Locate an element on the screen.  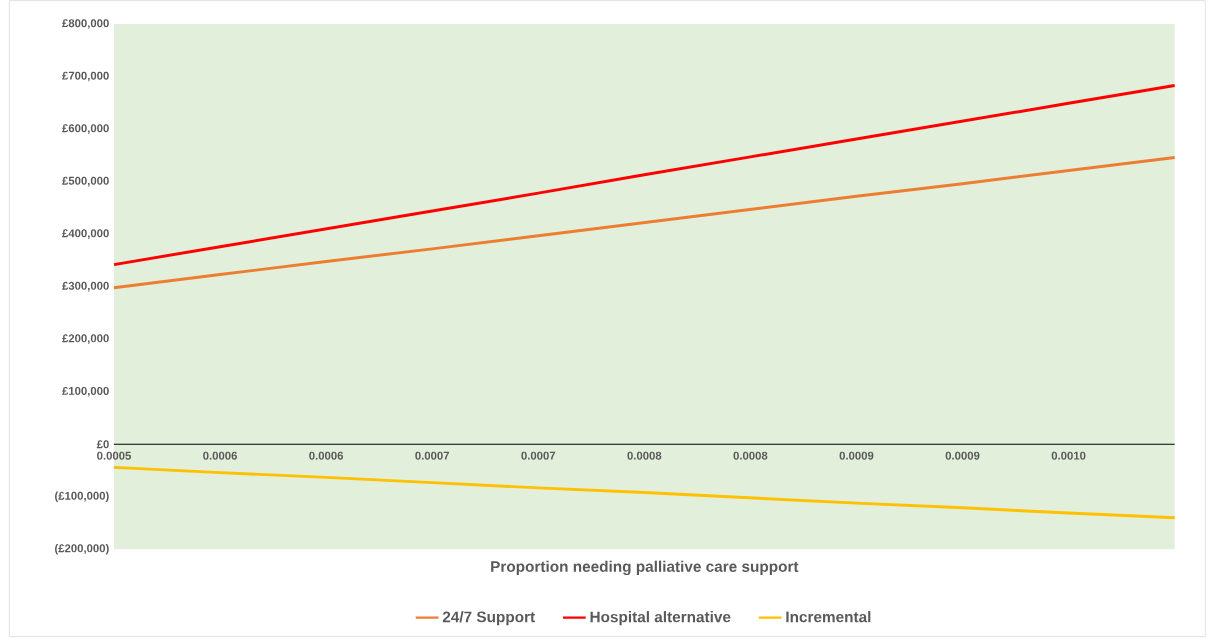
y-tick-label: £600,000 is located at coordinates (85, 129).